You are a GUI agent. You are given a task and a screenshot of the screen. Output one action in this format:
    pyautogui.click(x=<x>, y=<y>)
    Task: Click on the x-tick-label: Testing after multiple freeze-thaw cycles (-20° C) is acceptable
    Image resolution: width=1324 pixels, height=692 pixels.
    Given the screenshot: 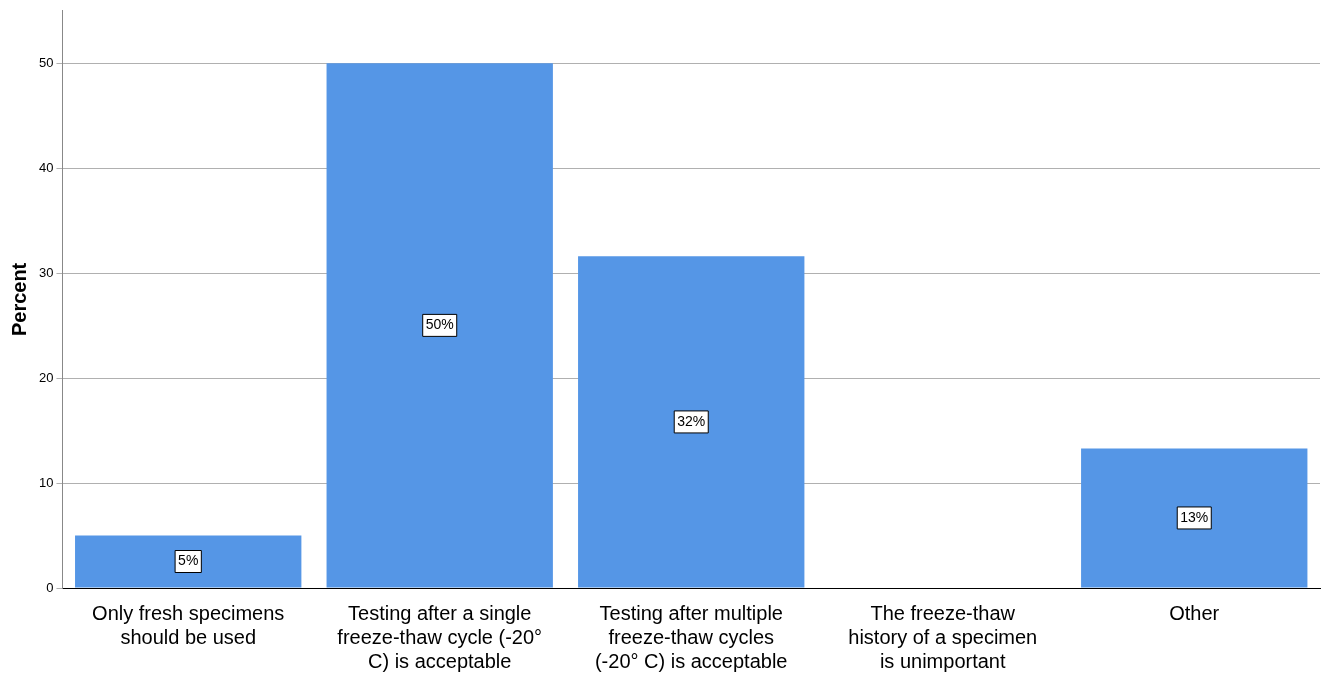 What is the action you would take?
    pyautogui.click(x=691, y=636)
    